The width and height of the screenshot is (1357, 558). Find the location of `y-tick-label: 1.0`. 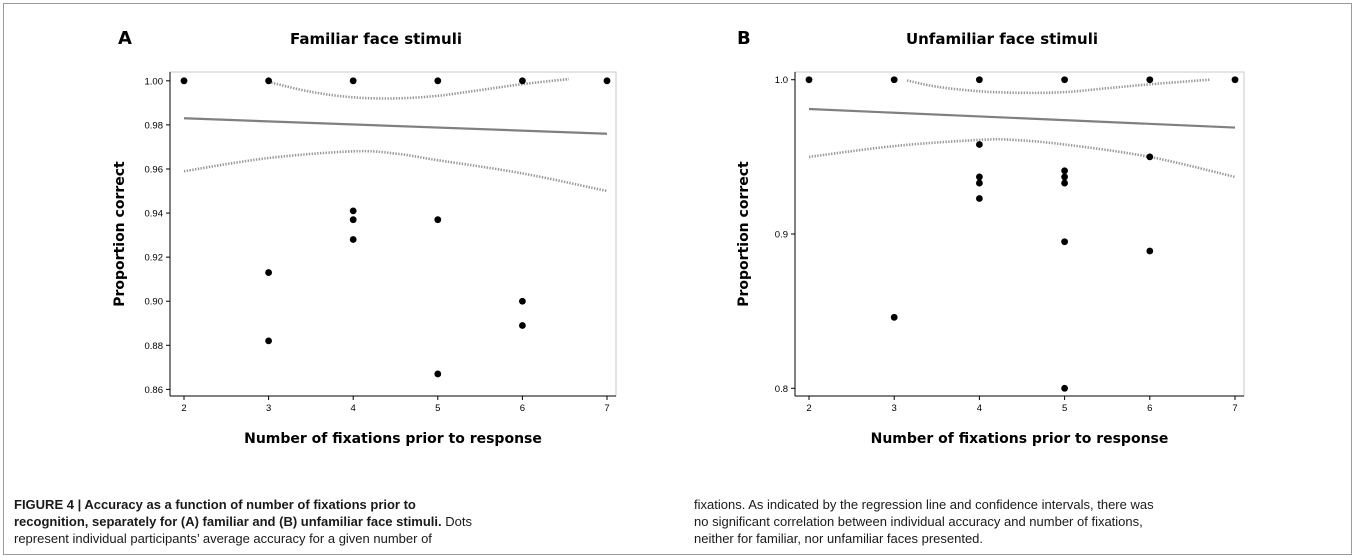

y-tick-label: 1.0 is located at coordinates (781, 80).